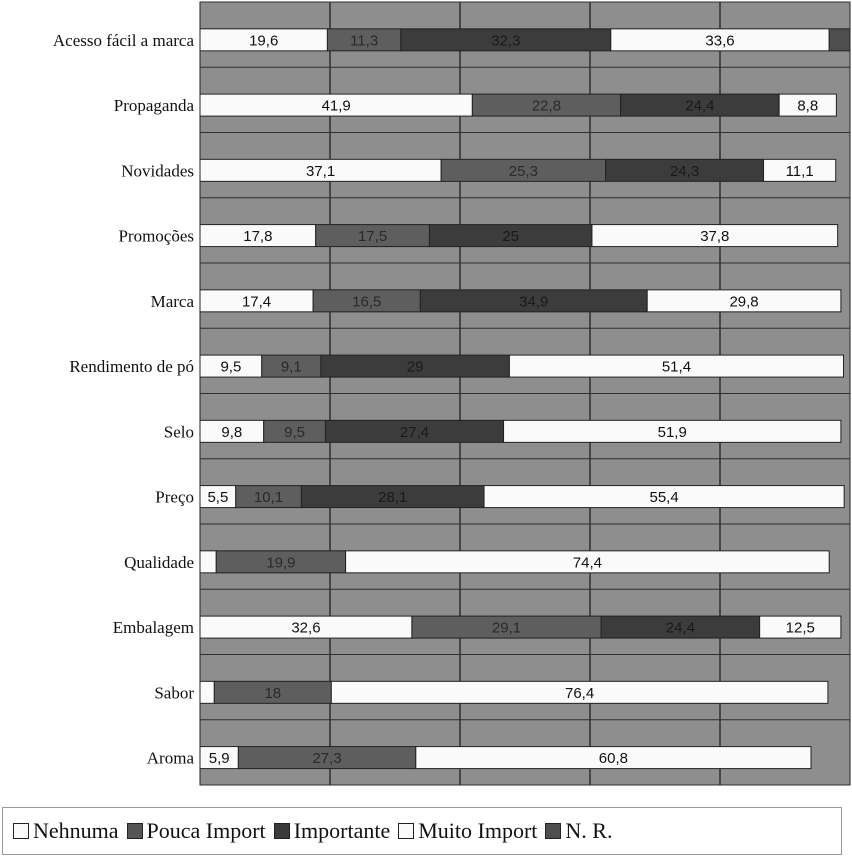  I want to click on legend-label: Nehnuma, so click(76, 830).